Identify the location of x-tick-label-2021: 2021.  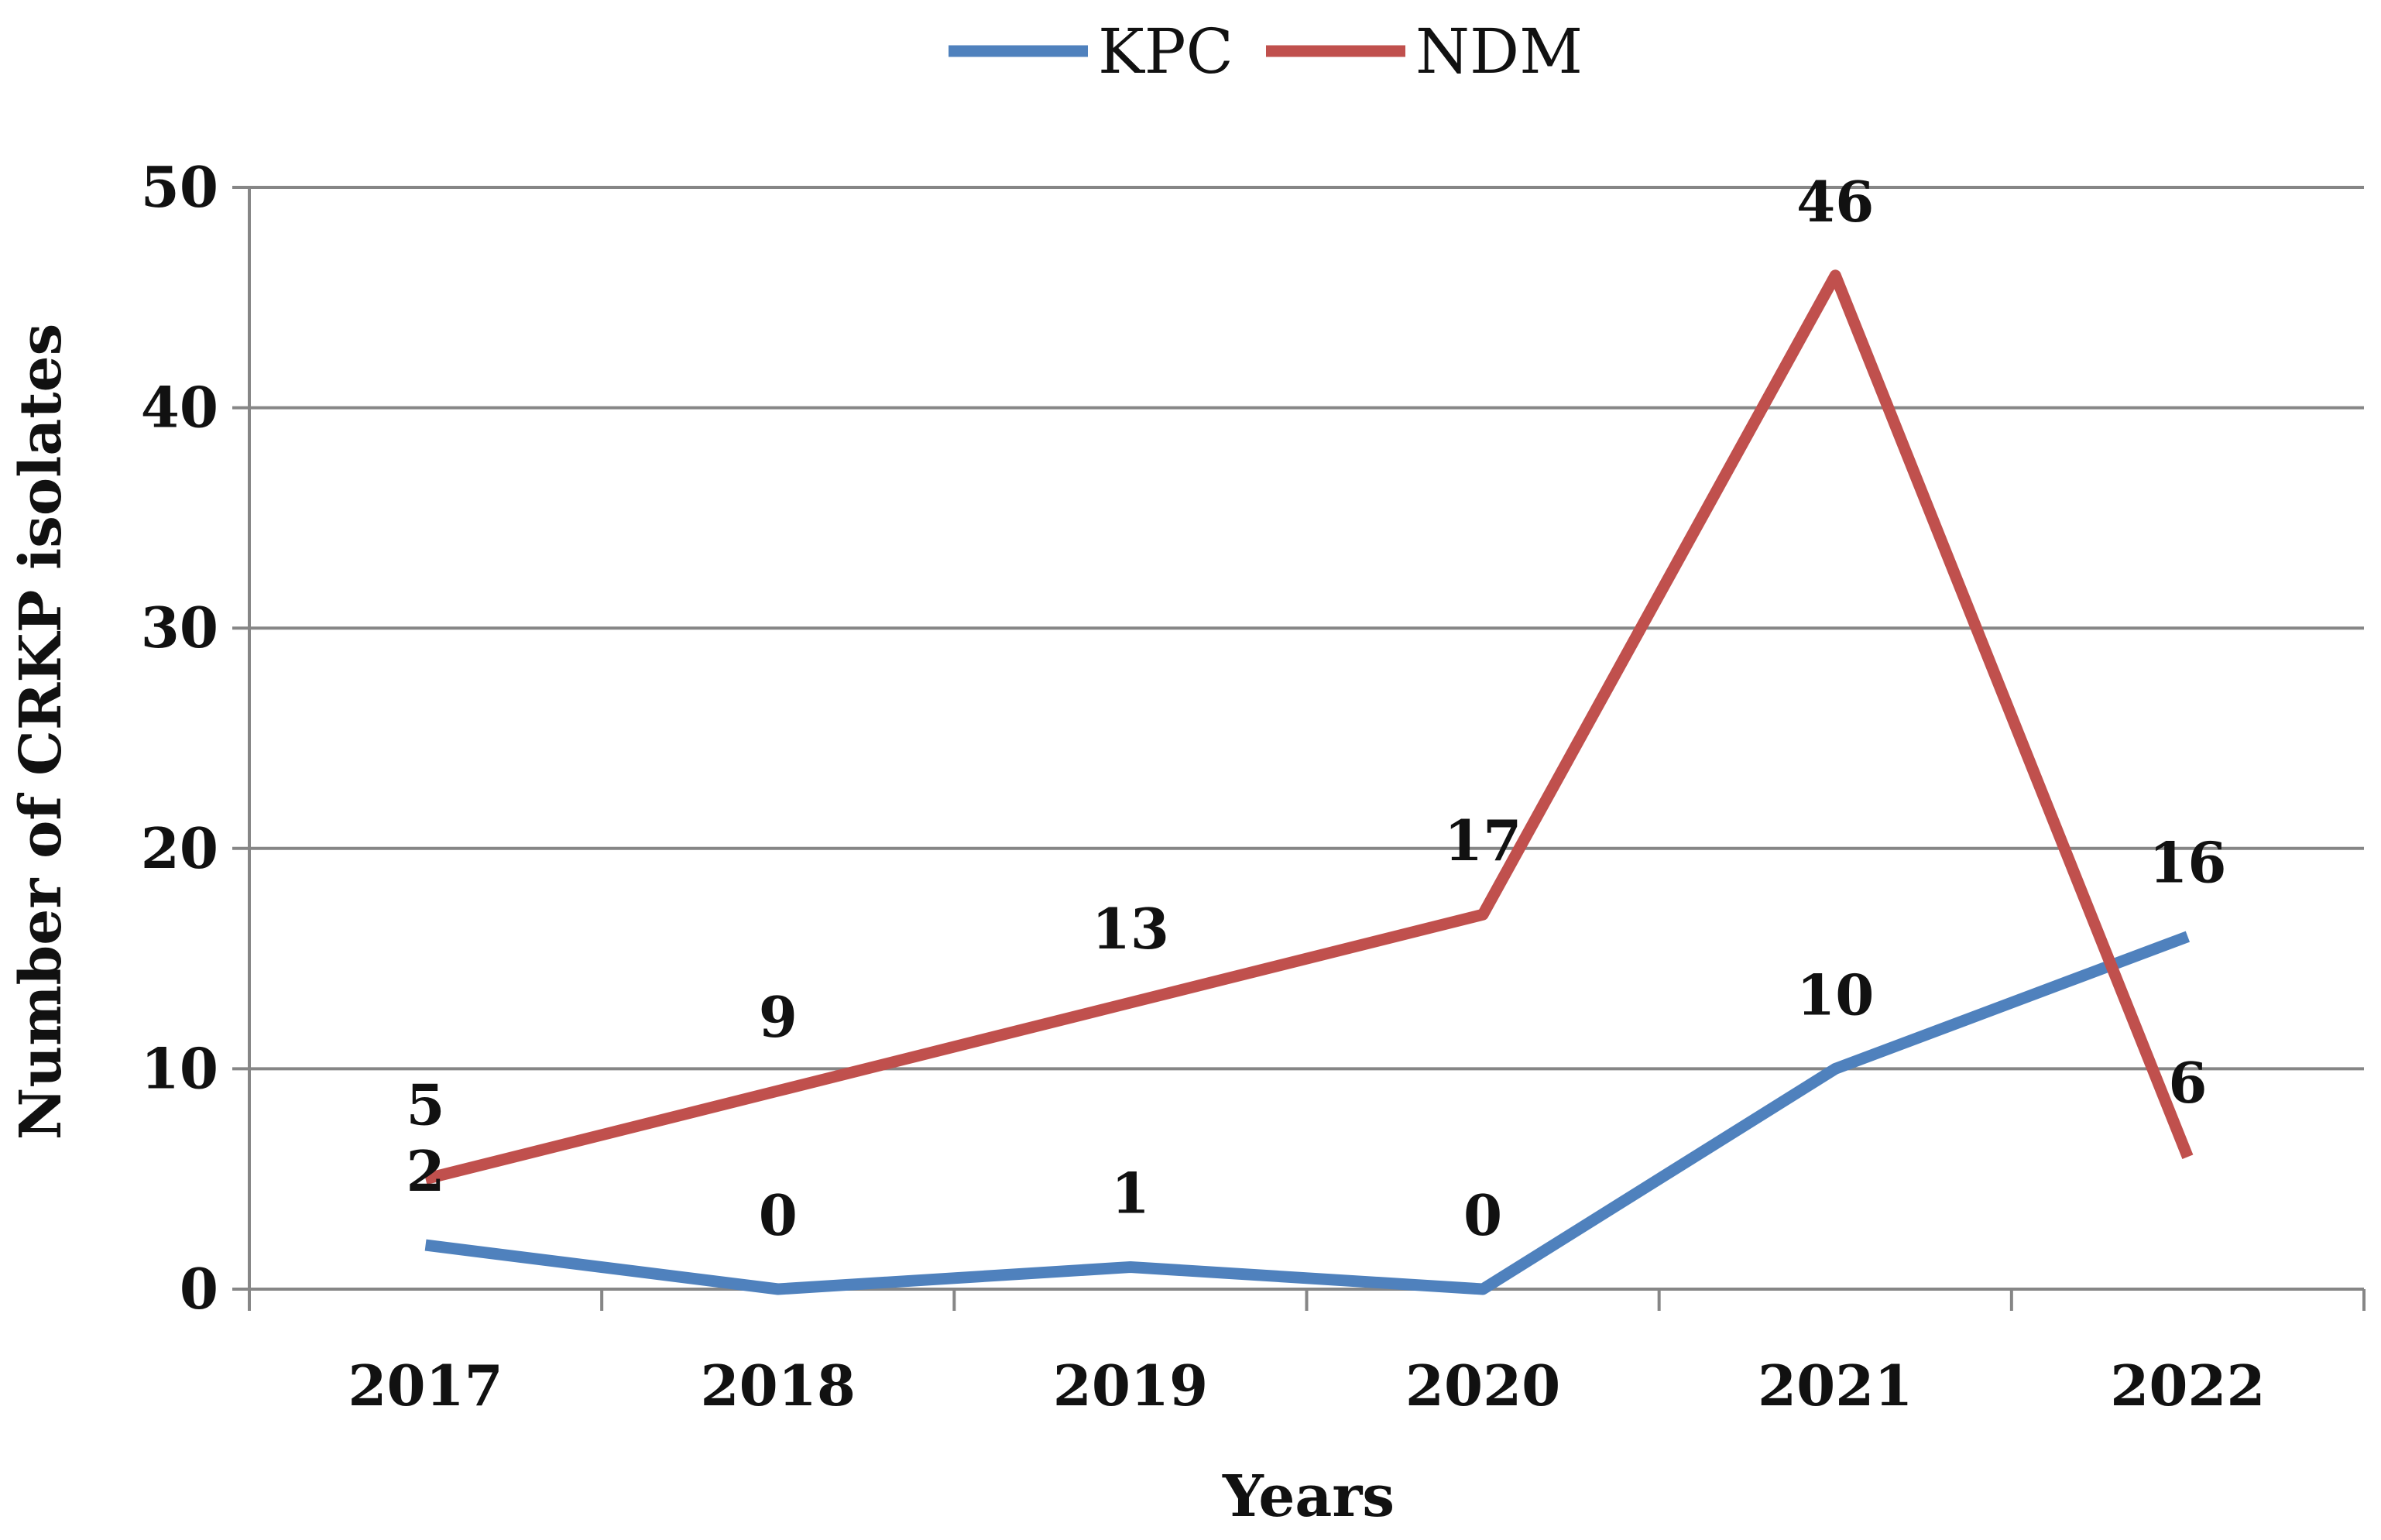
(1835, 1385).